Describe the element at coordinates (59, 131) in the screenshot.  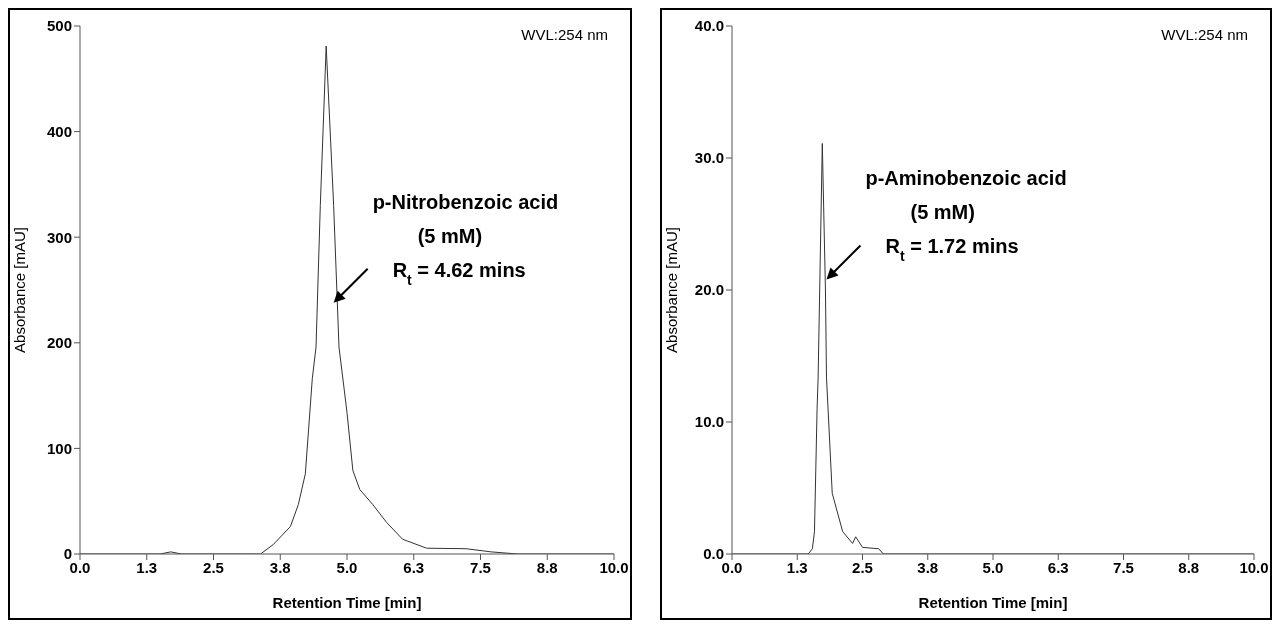
I see `y-tick-label: 400` at that location.